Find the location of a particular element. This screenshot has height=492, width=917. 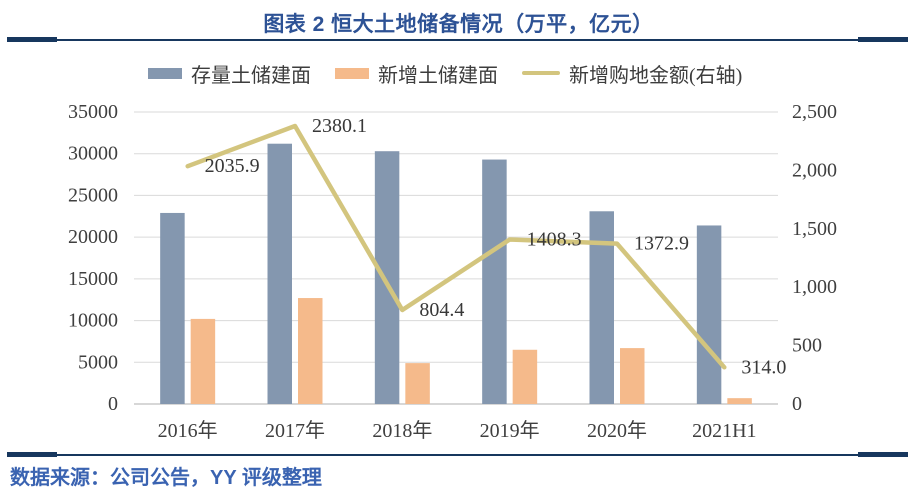

right-axis-tick-label: 1,500 is located at coordinates (814, 229).